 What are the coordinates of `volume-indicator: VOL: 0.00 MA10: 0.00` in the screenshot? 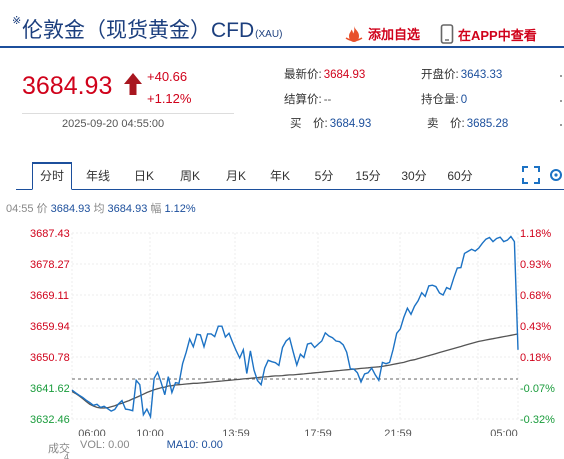 It's located at (151, 445).